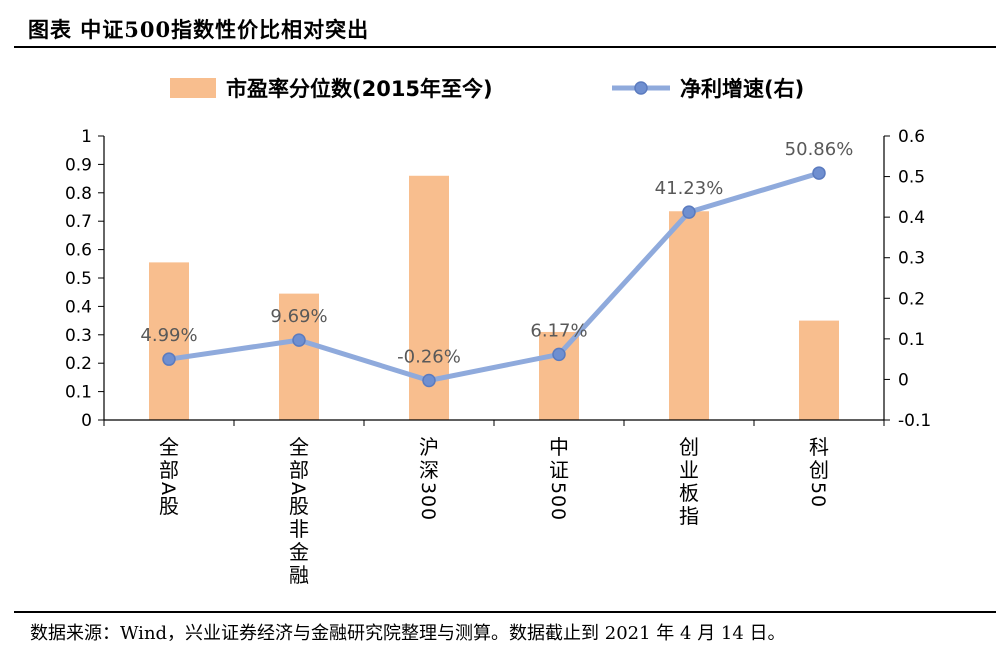 Image resolution: width=1004 pixels, height=649 pixels. Describe the element at coordinates (78, 194) in the screenshot. I see `left-tick-label: 0.8` at that location.